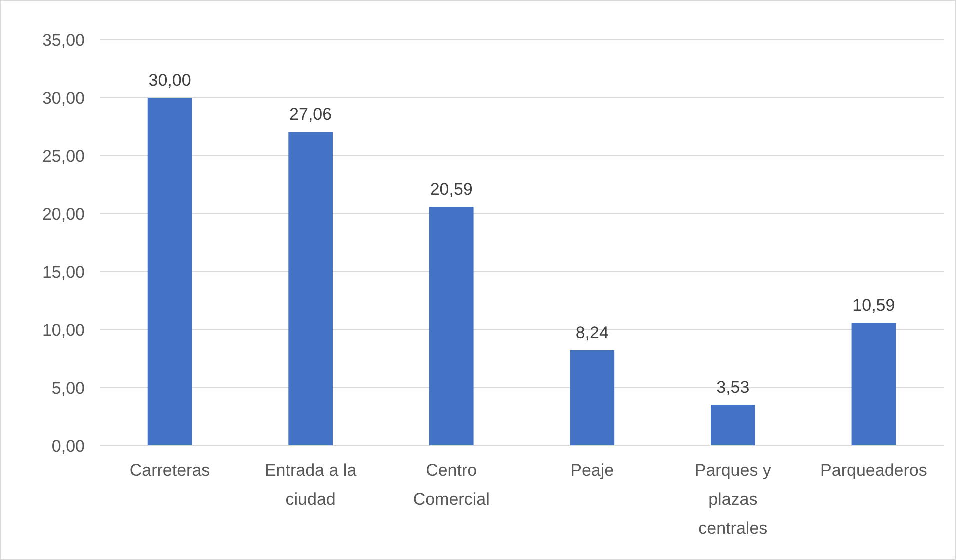 The image size is (956, 560). I want to click on y-tick-label: 20,00, so click(63, 214).